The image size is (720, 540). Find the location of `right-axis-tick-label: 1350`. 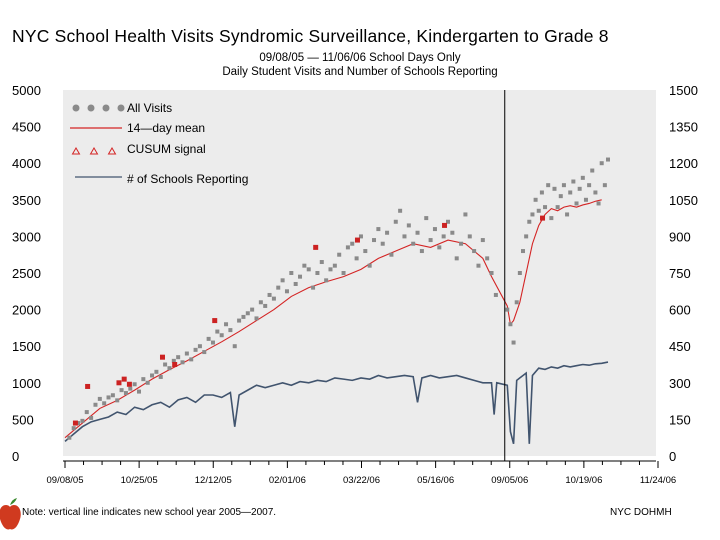

right-axis-tick-label: 1350 is located at coordinates (683, 127).